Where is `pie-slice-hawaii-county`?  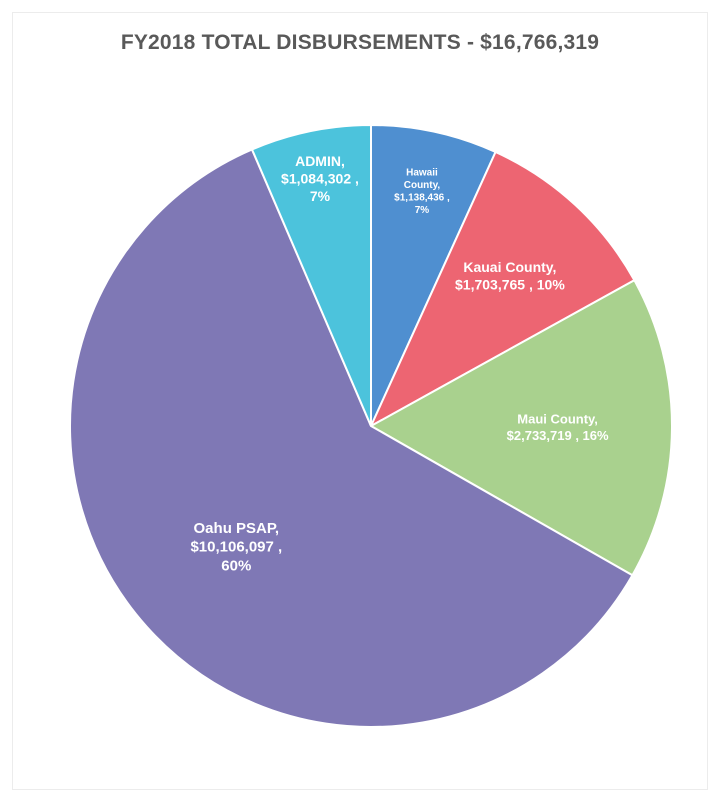 pie-slice-hawaii-county is located at coordinates (433, 275).